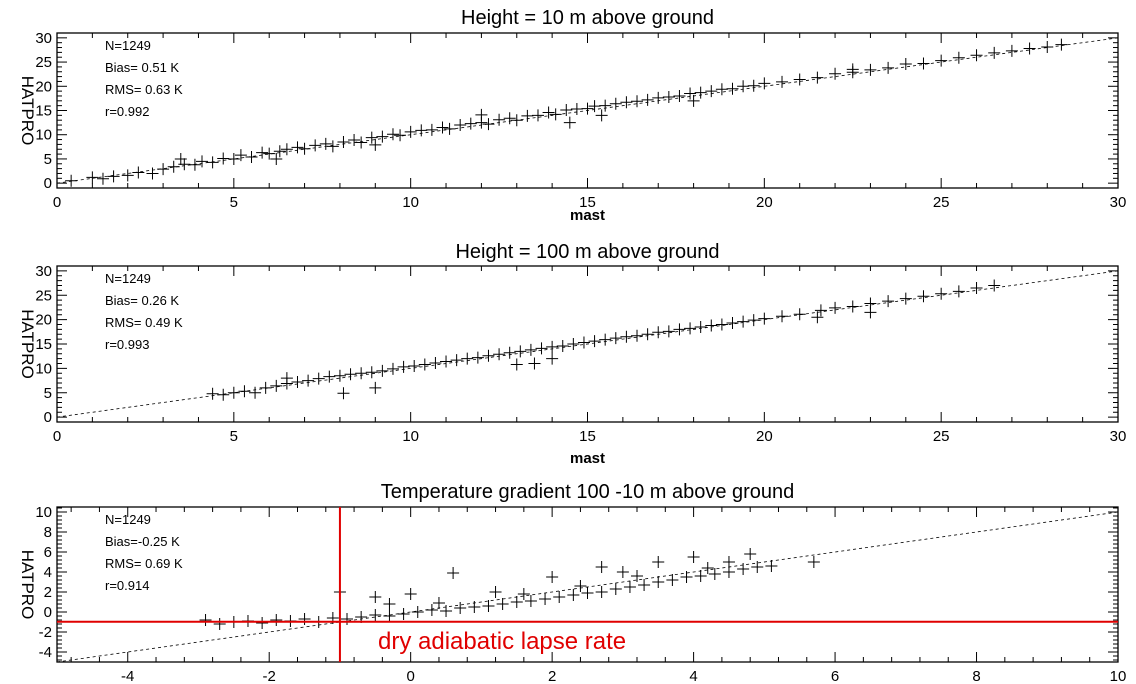 Image resolution: width=1136 pixels, height=684 pixels. What do you see at coordinates (48, 532) in the screenshot?
I see `y-tick-label: 8` at bounding box center [48, 532].